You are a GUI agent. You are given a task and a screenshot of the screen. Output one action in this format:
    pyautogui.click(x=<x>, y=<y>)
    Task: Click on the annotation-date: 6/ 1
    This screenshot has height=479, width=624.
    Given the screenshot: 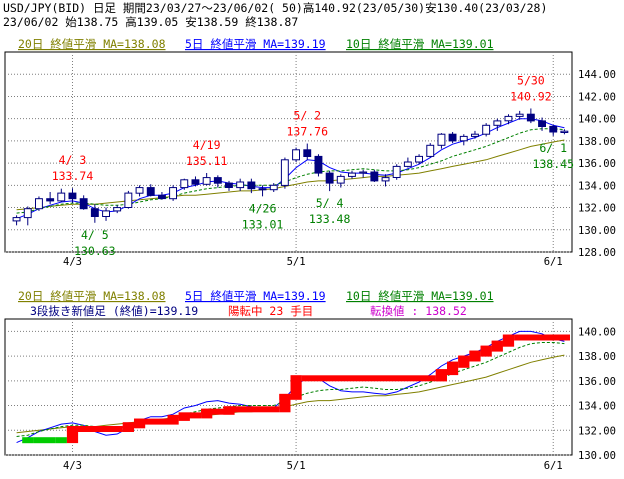 What is the action you would take?
    pyautogui.click(x=553, y=148)
    